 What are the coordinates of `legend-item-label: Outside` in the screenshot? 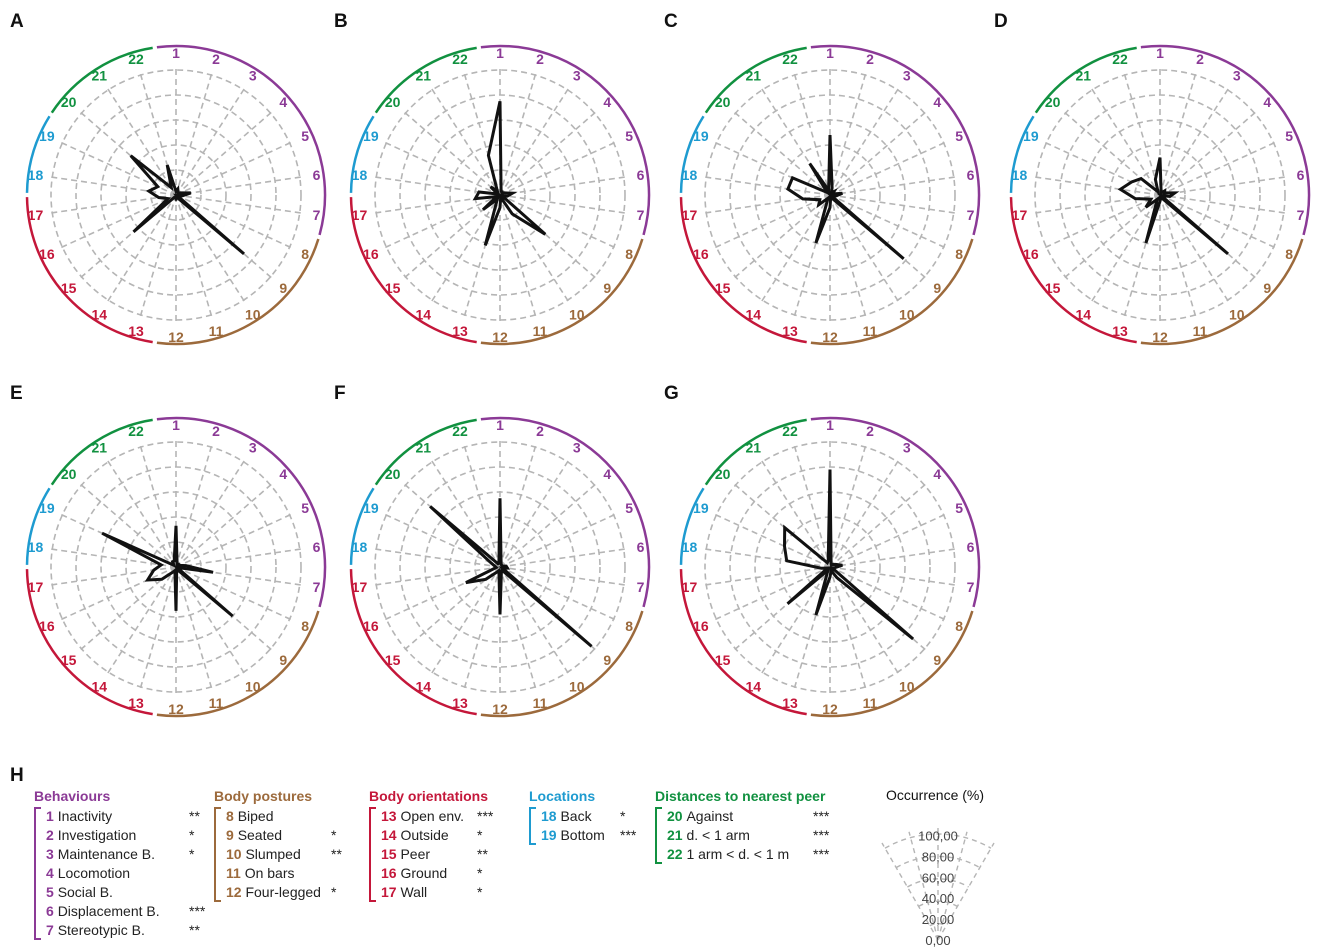 It's located at (424, 835).